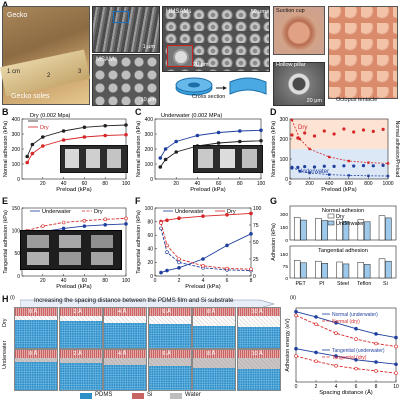 The width and height of the screenshot is (400, 403). What do you see at coordinates (316, 387) in the screenshot?
I see `x-tick-label: 2` at bounding box center [316, 387].